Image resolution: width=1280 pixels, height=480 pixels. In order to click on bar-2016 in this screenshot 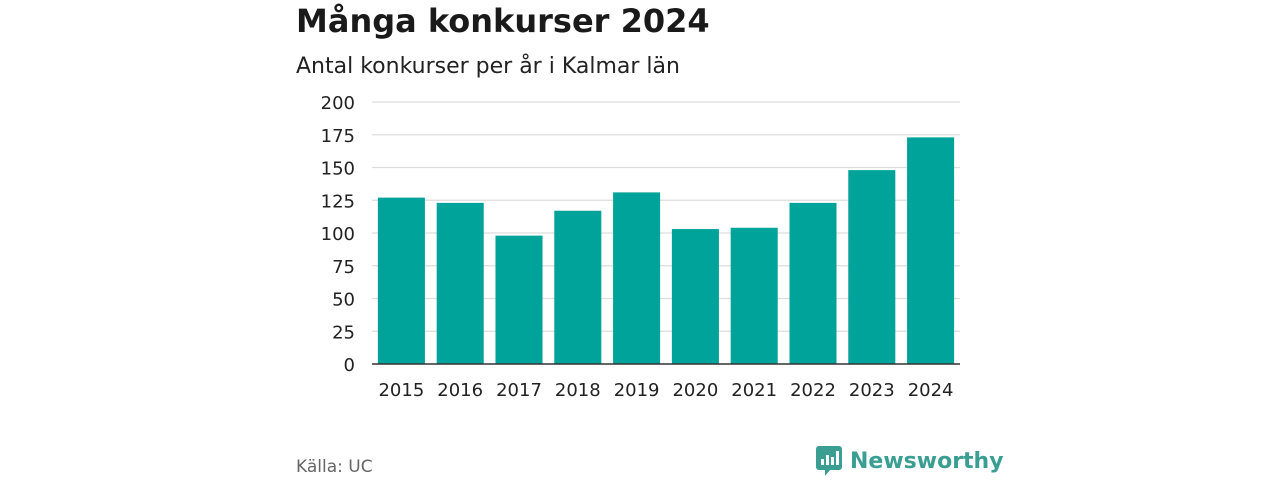, I will do `click(460, 283)`.